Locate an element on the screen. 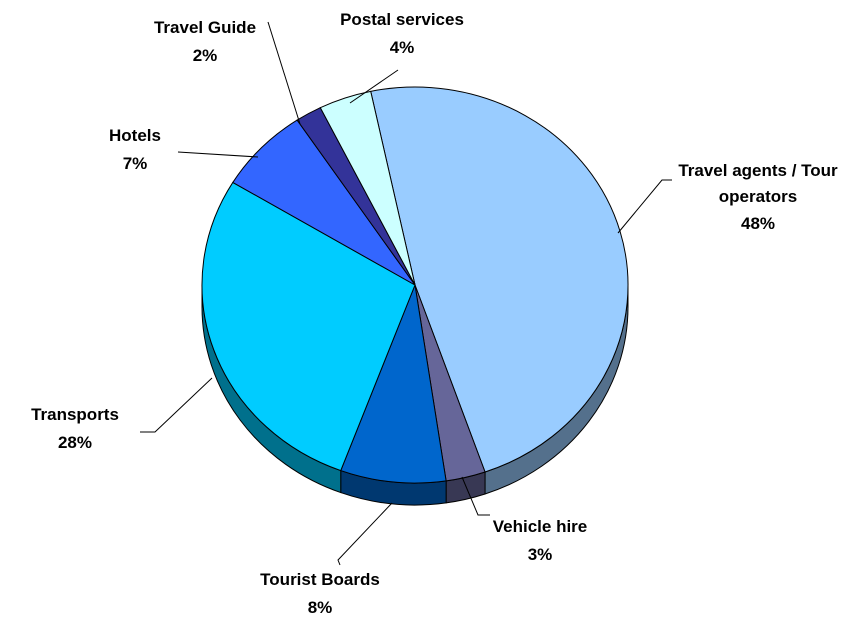 The width and height of the screenshot is (849, 623). category-label: Transports is located at coordinates (75, 414).